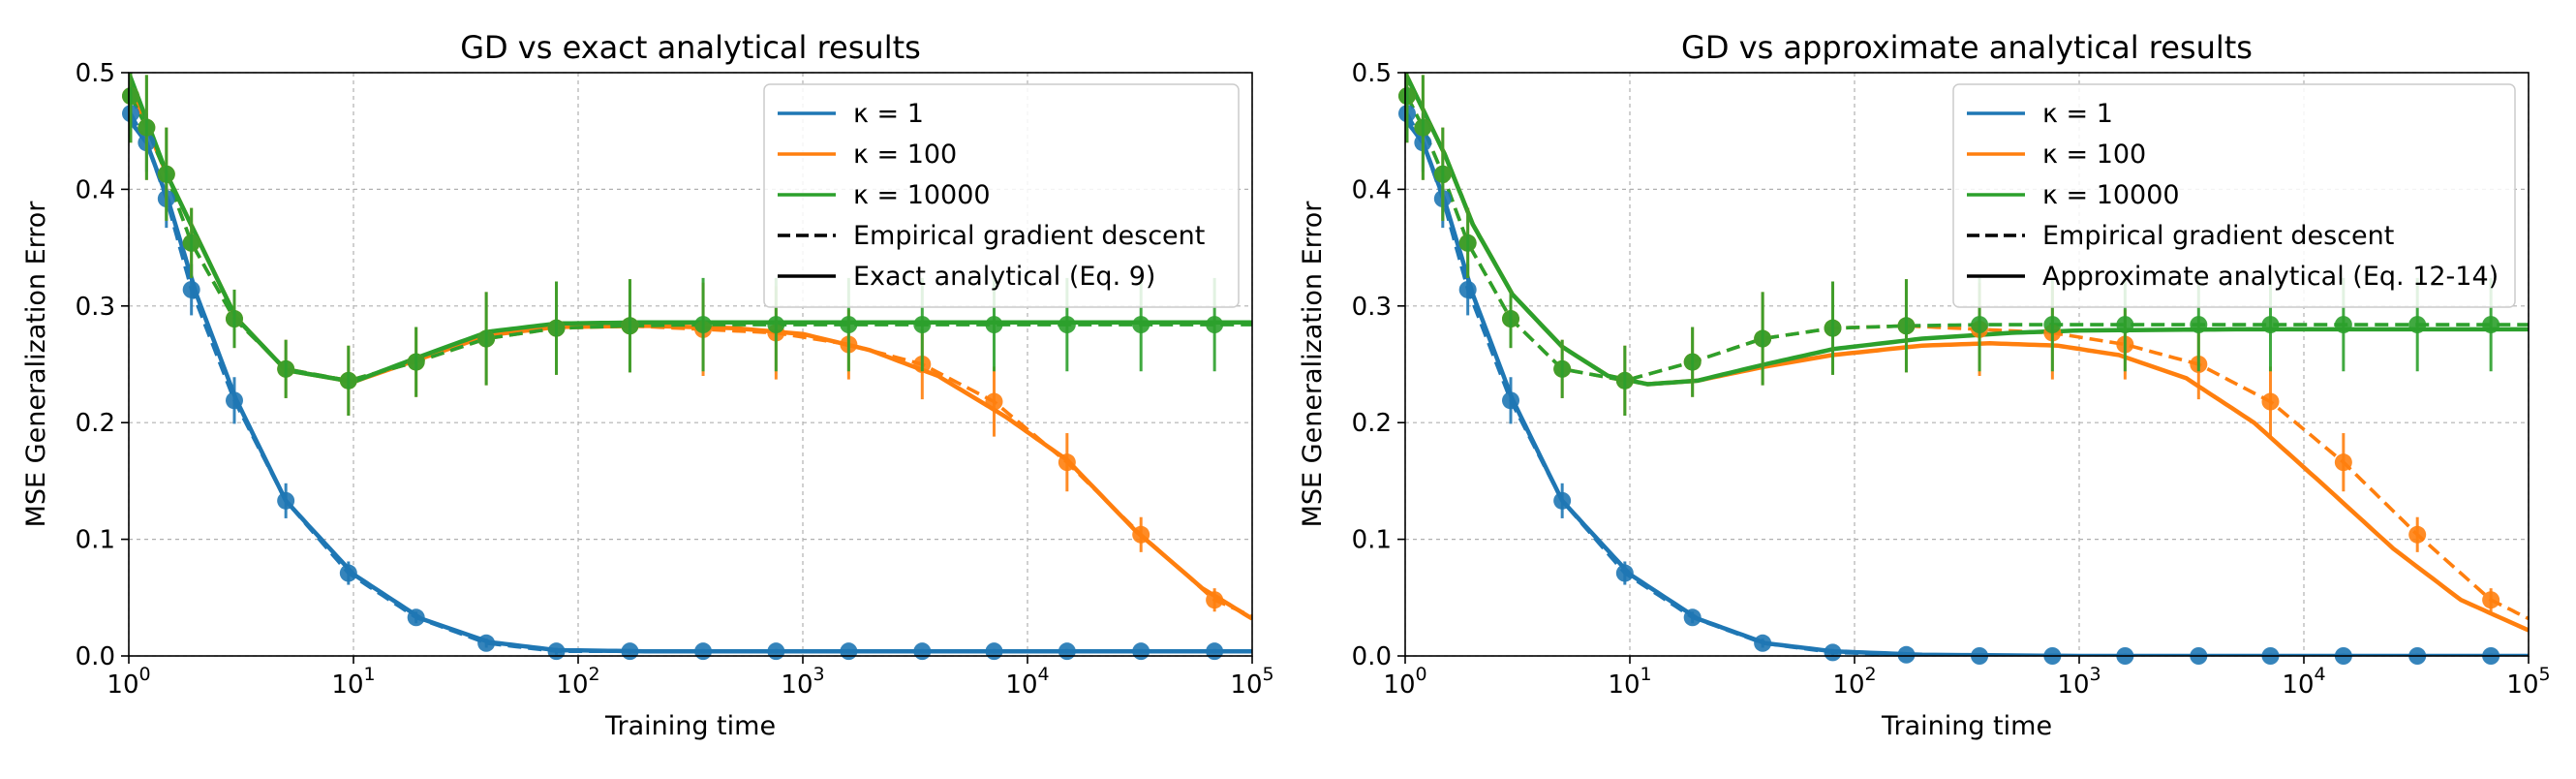 The width and height of the screenshot is (2576, 779). Describe the element at coordinates (922, 195) in the screenshot. I see `left-legend-label: κ = 10000` at that location.